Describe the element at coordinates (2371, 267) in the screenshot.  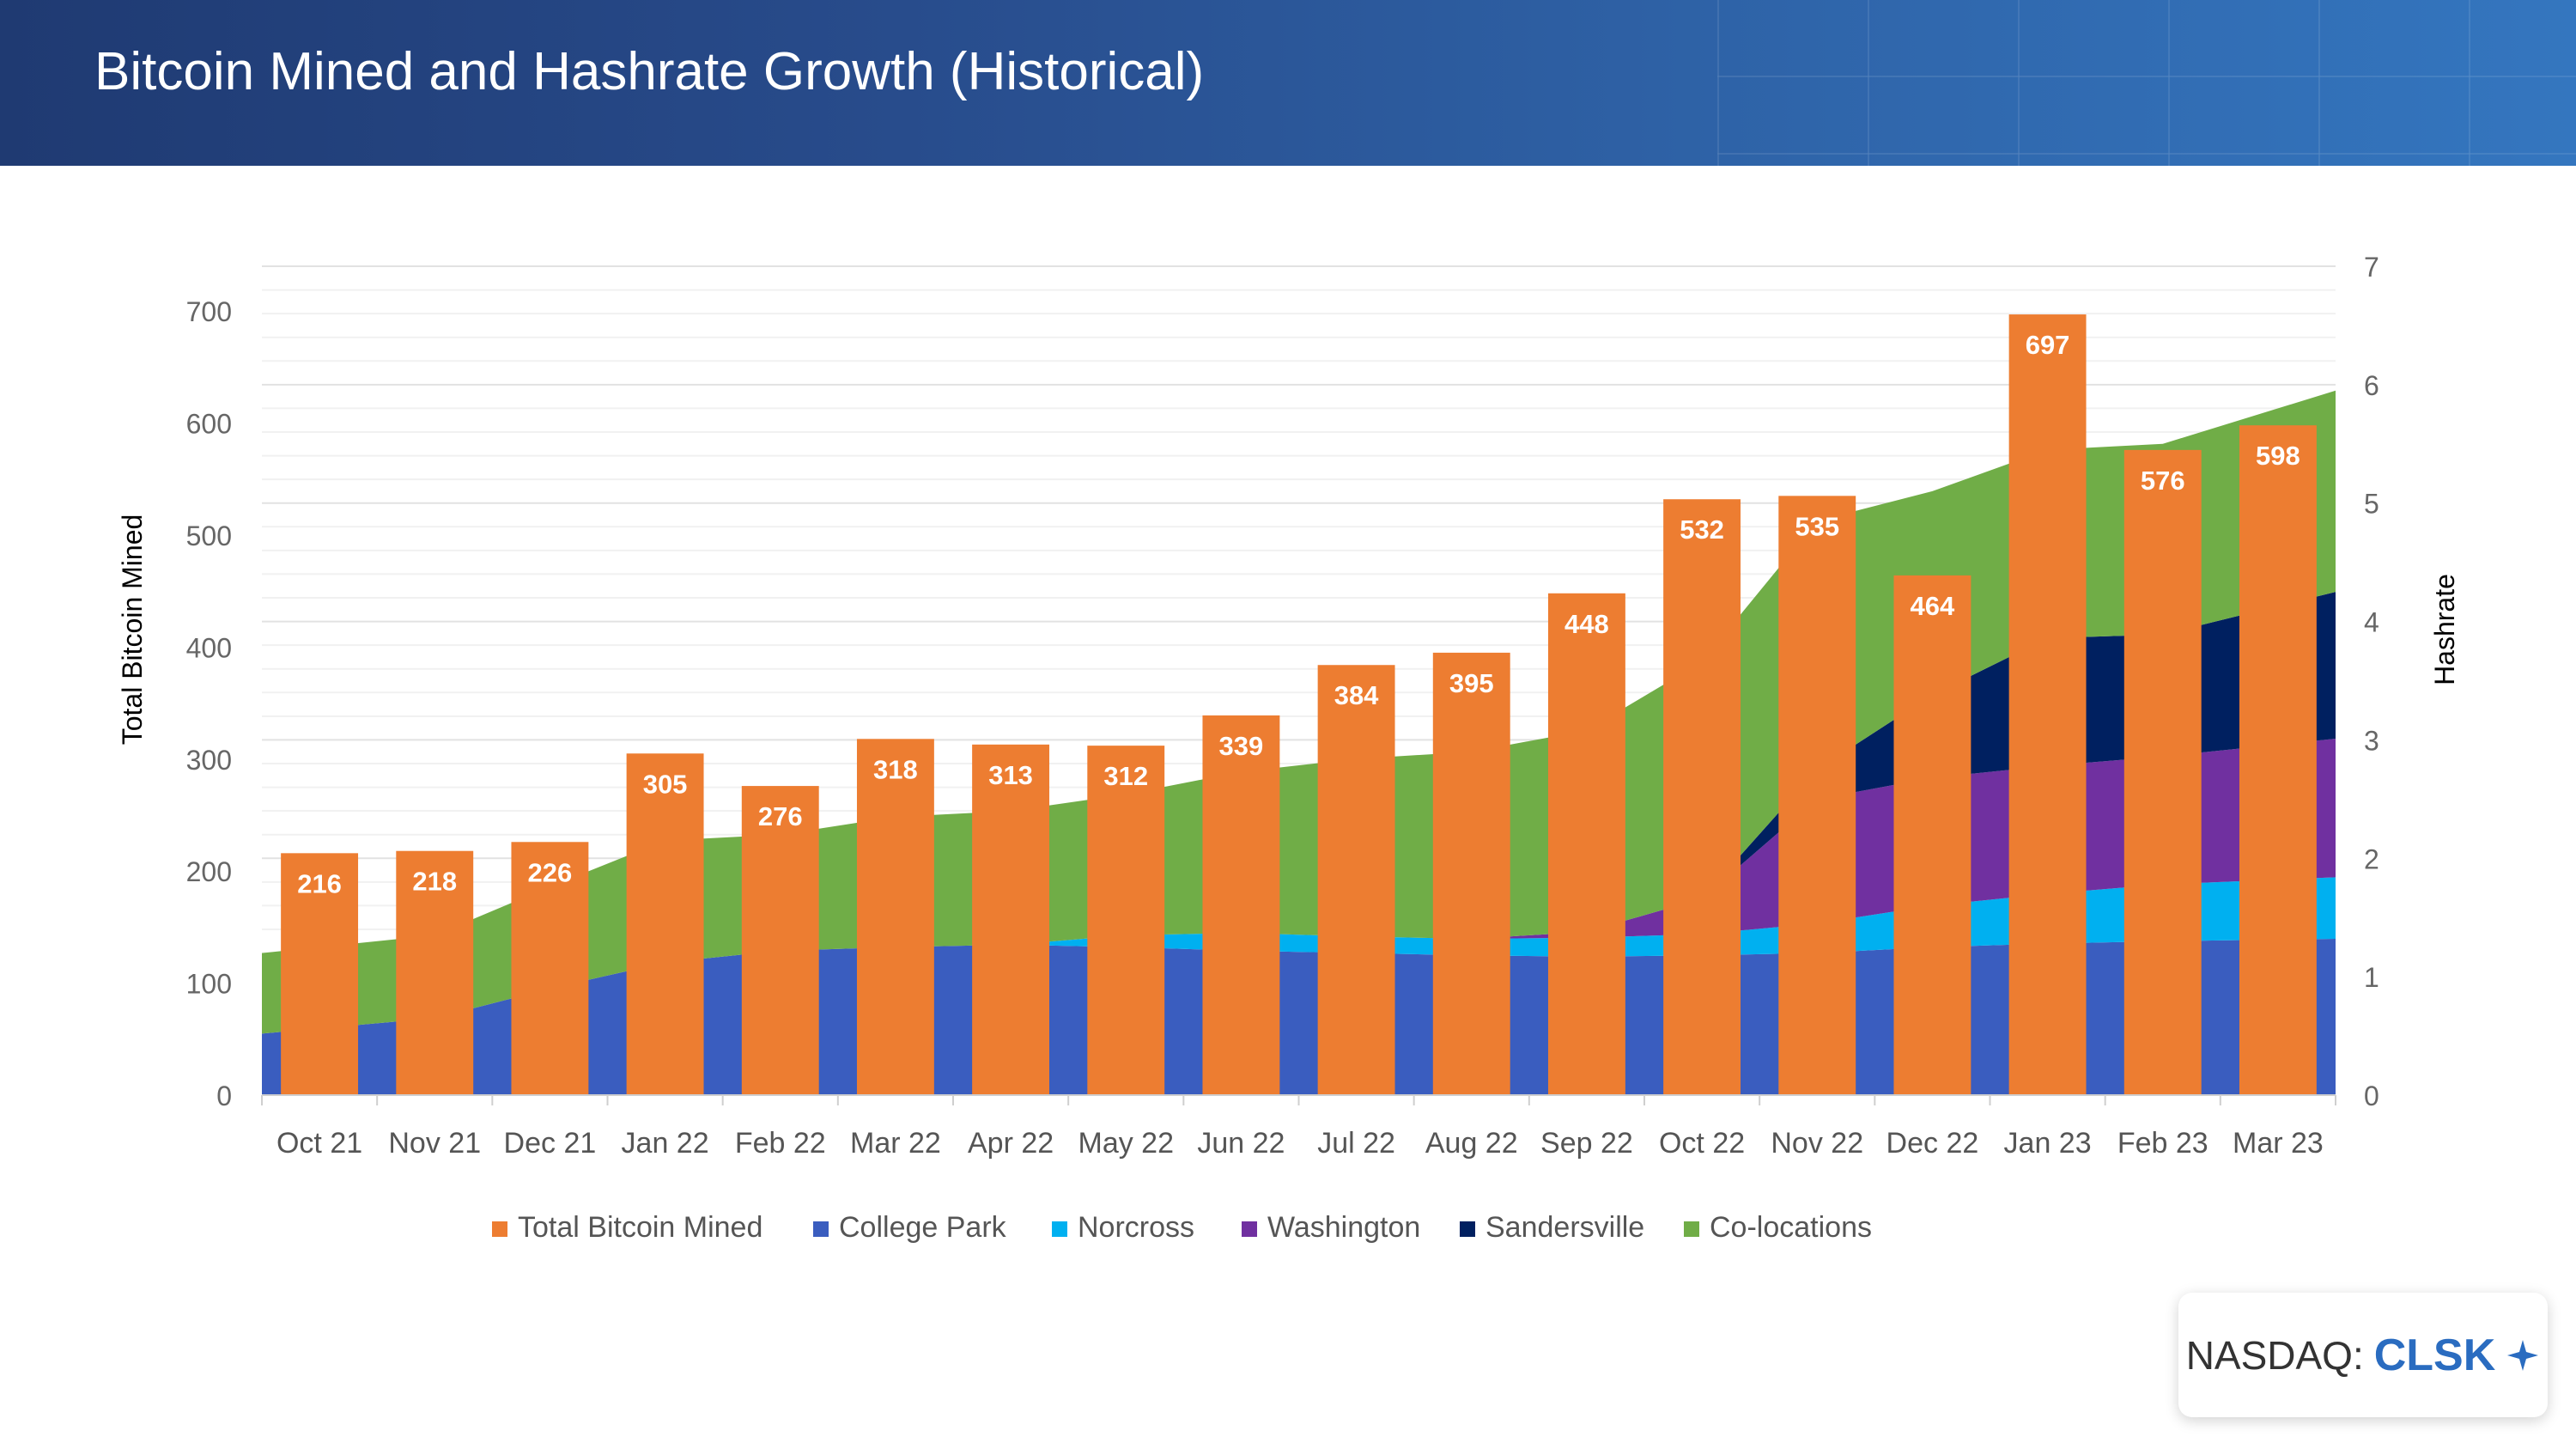
I see `y2-tick-label: 7` at that location.